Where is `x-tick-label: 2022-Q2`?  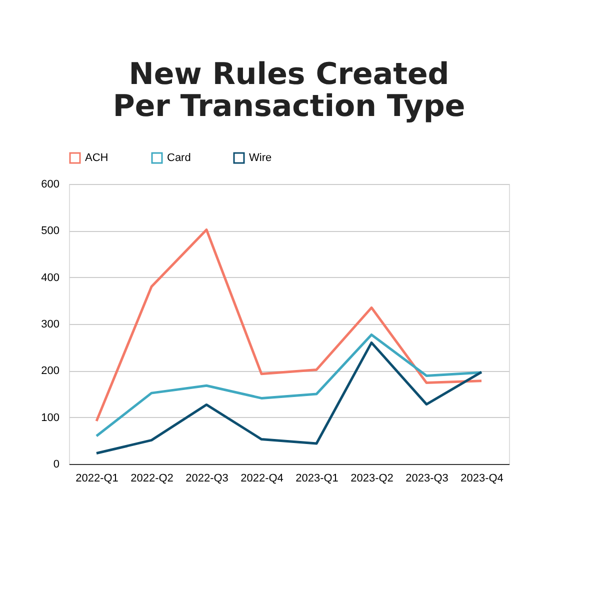
x-tick-label: 2022-Q2 is located at coordinates (152, 478).